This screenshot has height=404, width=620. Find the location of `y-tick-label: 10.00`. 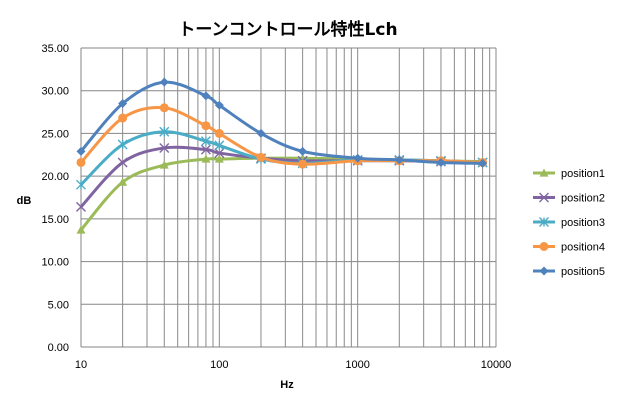

y-tick-label: 10.00 is located at coordinates (55, 263).